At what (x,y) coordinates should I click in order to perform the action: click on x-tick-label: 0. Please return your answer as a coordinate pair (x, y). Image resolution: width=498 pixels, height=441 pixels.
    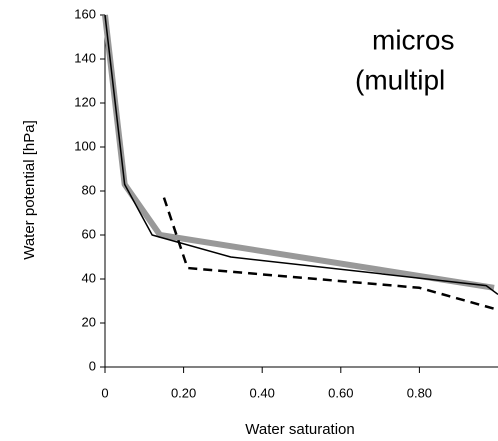
    Looking at the image, I should click on (104, 392).